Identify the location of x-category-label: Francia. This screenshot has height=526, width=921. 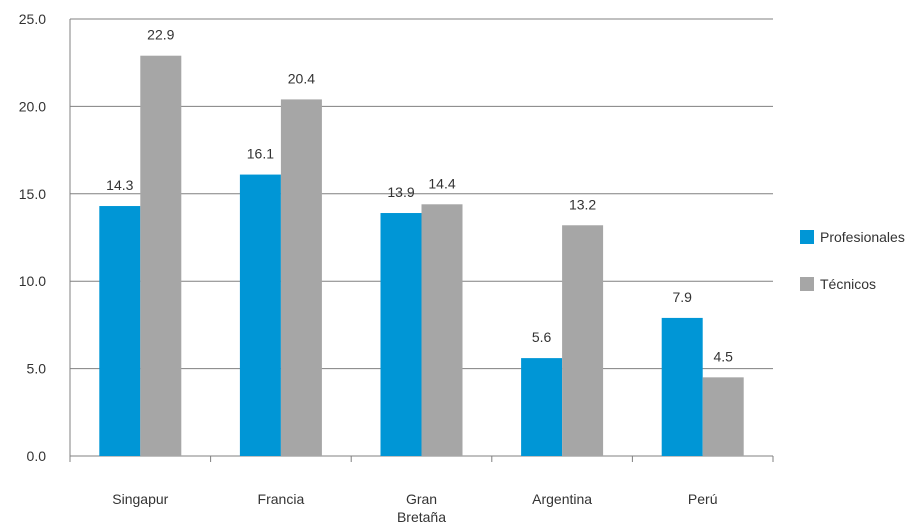
(281, 499).